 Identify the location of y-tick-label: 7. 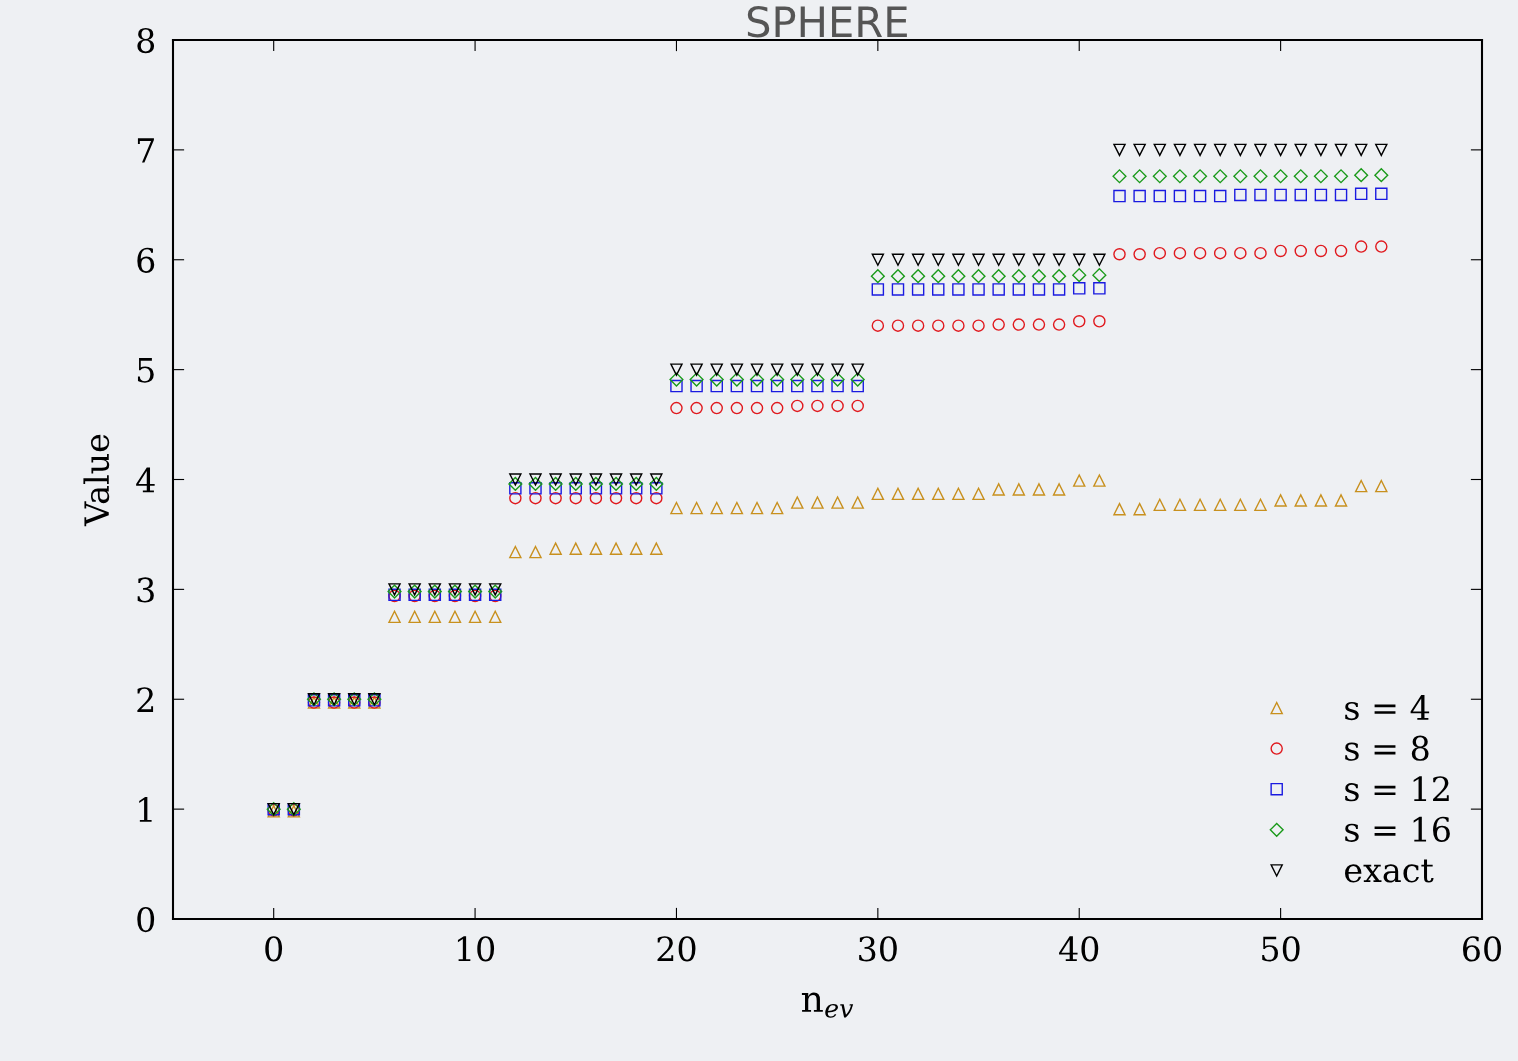
(145, 150).